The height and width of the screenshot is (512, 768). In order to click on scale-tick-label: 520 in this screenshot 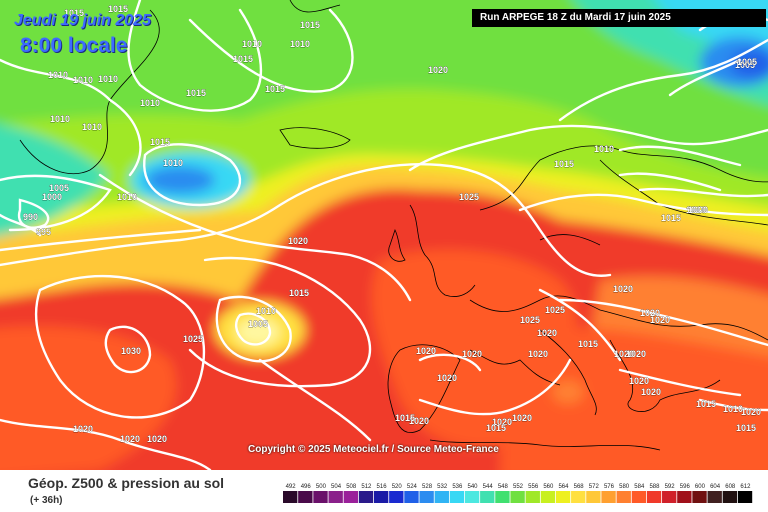, I will do `click(397, 487)`.